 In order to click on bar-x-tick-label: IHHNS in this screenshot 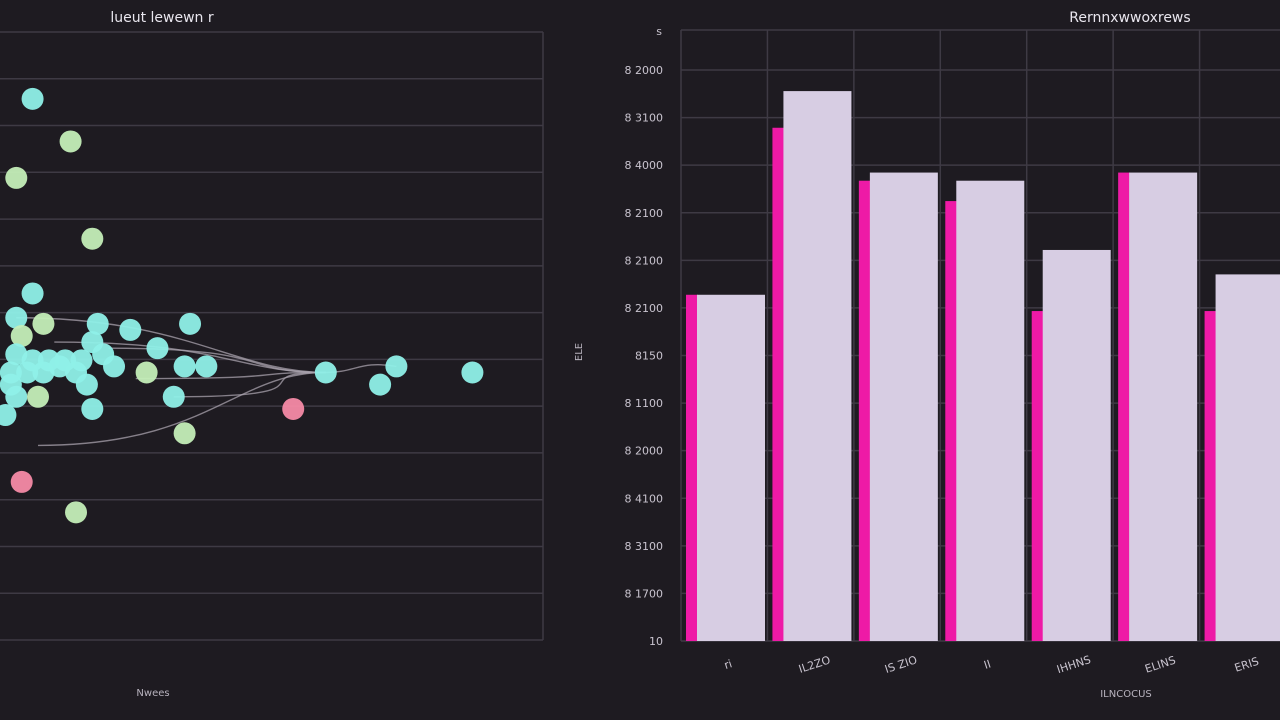, I will do `click(1073, 664)`.